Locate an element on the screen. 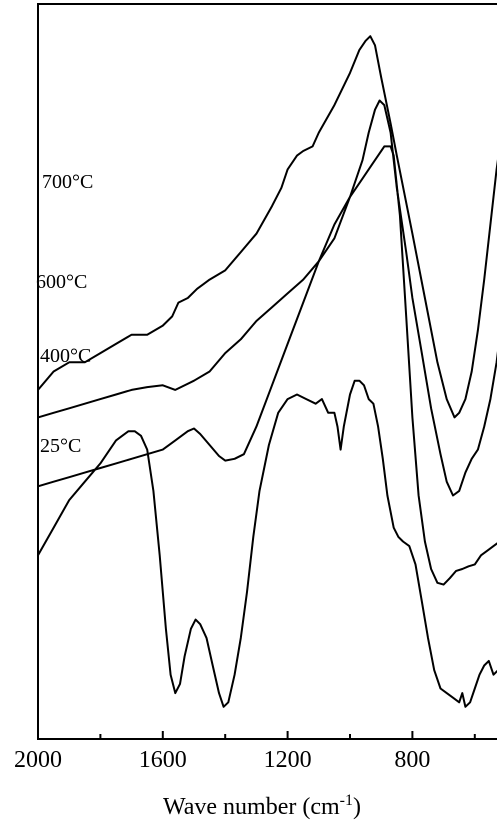  series-label: 600°C is located at coordinates (61, 282).